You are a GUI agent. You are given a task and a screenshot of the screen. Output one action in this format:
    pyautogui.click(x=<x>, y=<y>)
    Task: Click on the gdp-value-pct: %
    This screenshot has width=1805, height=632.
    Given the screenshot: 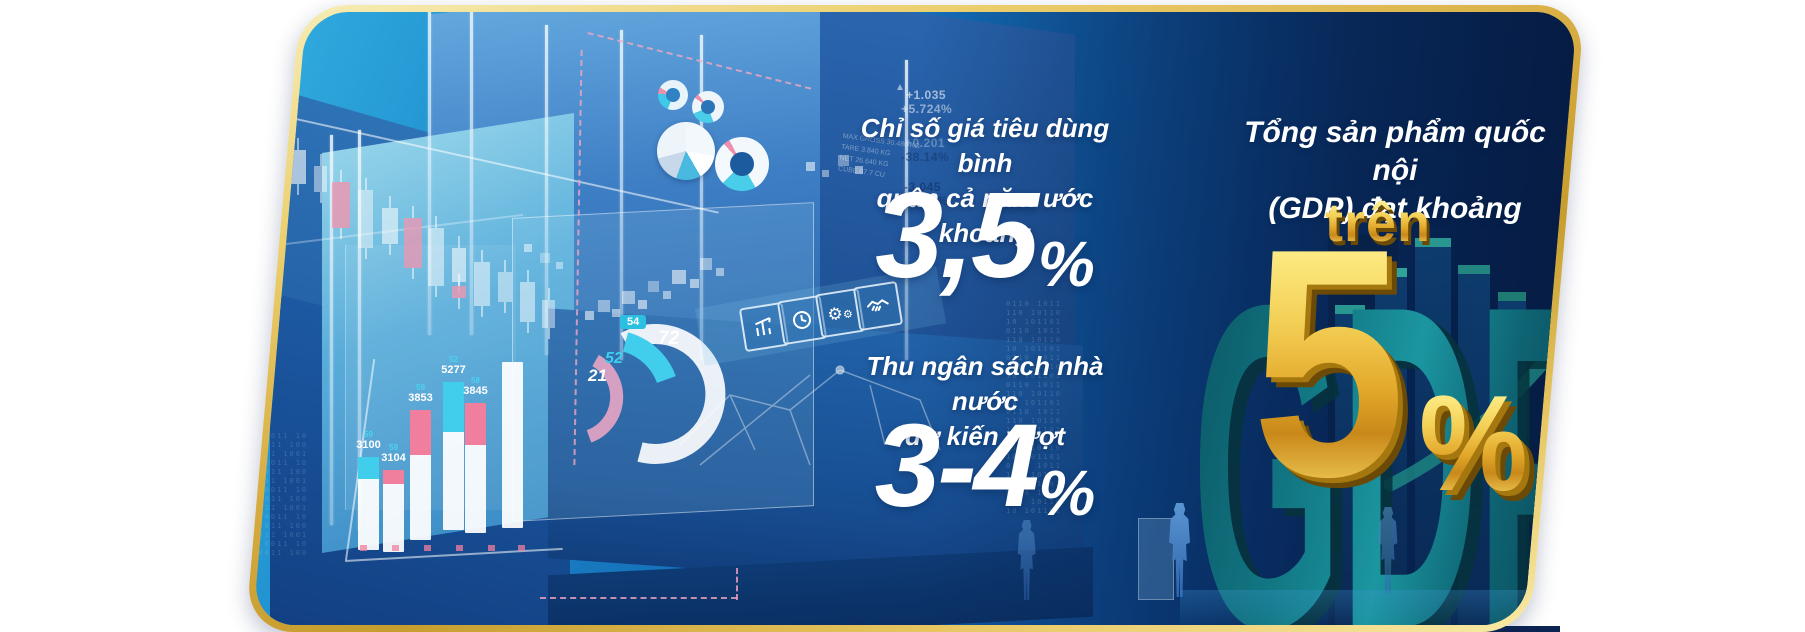 What is the action you would take?
    pyautogui.click(x=1473, y=443)
    